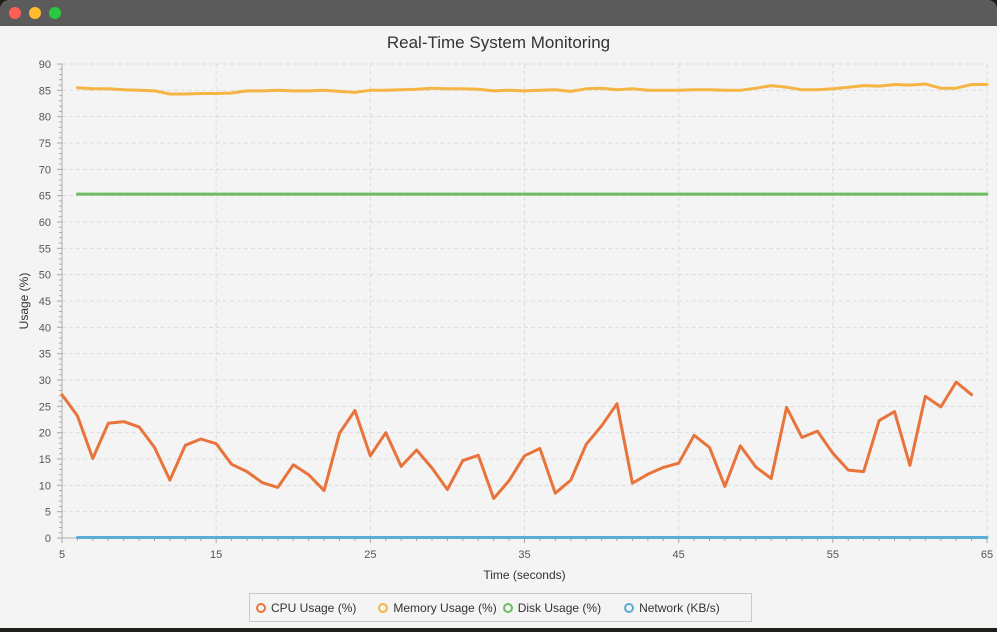 The image size is (997, 632). What do you see at coordinates (216, 555) in the screenshot?
I see `x-tick-label: 15` at bounding box center [216, 555].